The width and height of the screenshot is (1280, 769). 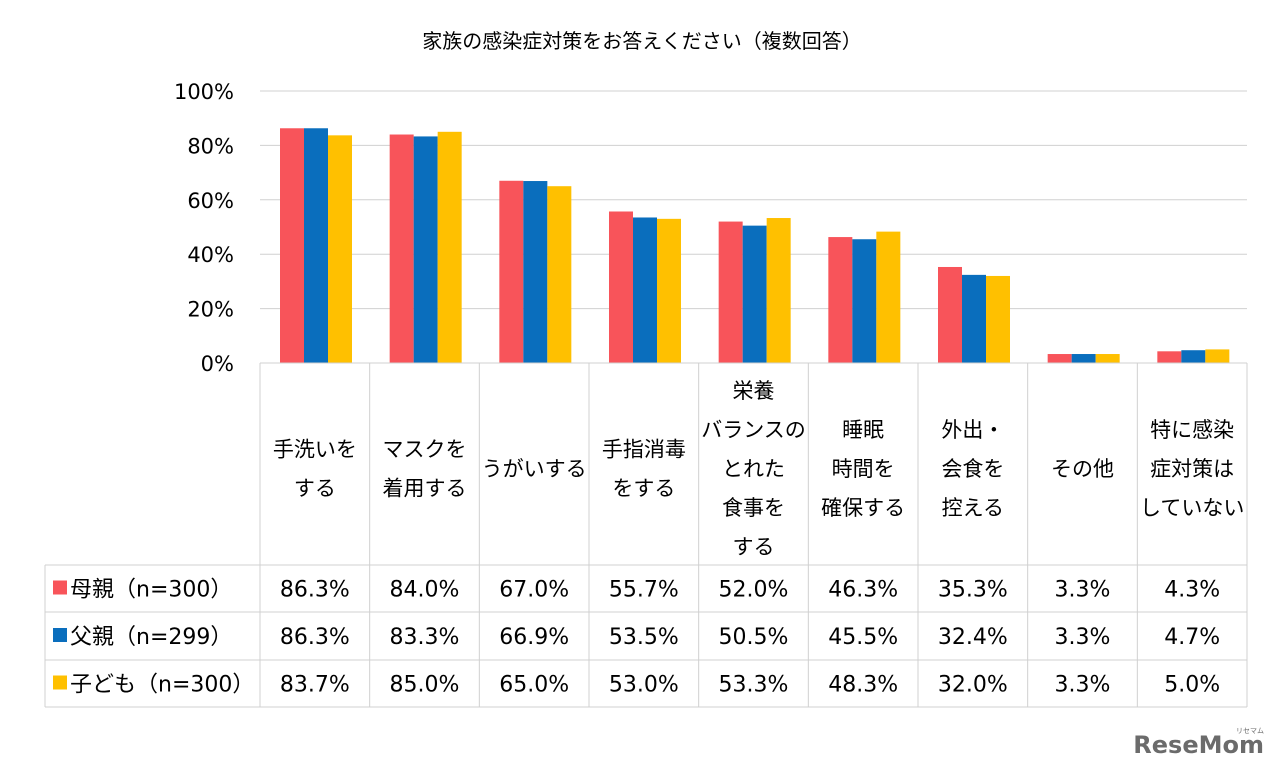 What do you see at coordinates (863, 469) in the screenshot?
I see `category-label: 時間を` at bounding box center [863, 469].